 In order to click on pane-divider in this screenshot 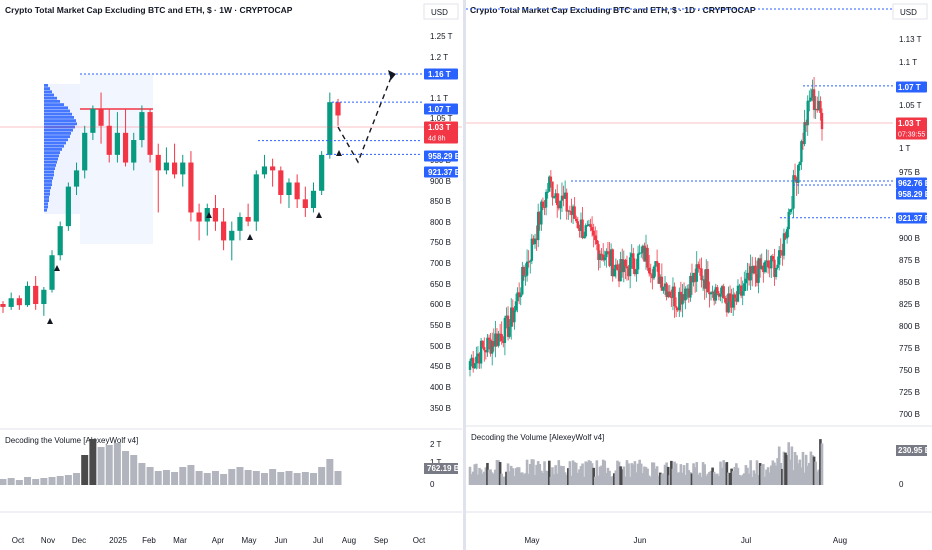, I will do `click(464, 275)`.